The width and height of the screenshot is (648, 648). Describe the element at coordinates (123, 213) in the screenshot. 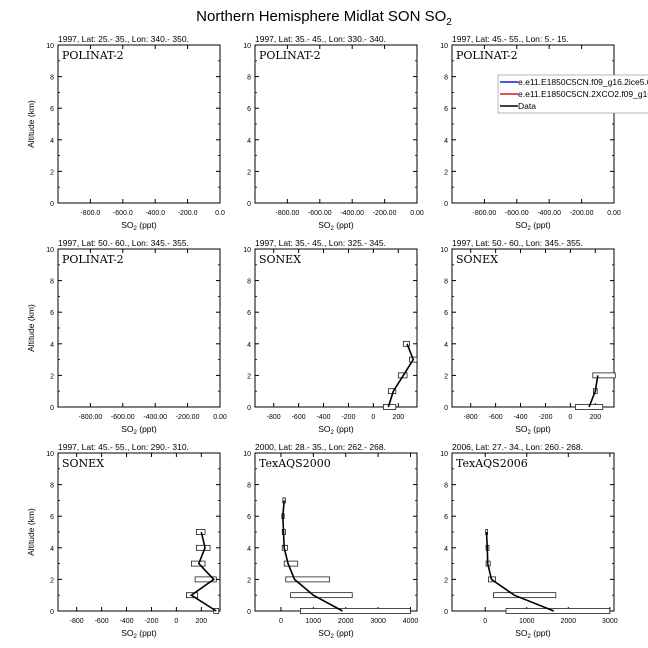

I see `x-tick-label: -600.0` at that location.